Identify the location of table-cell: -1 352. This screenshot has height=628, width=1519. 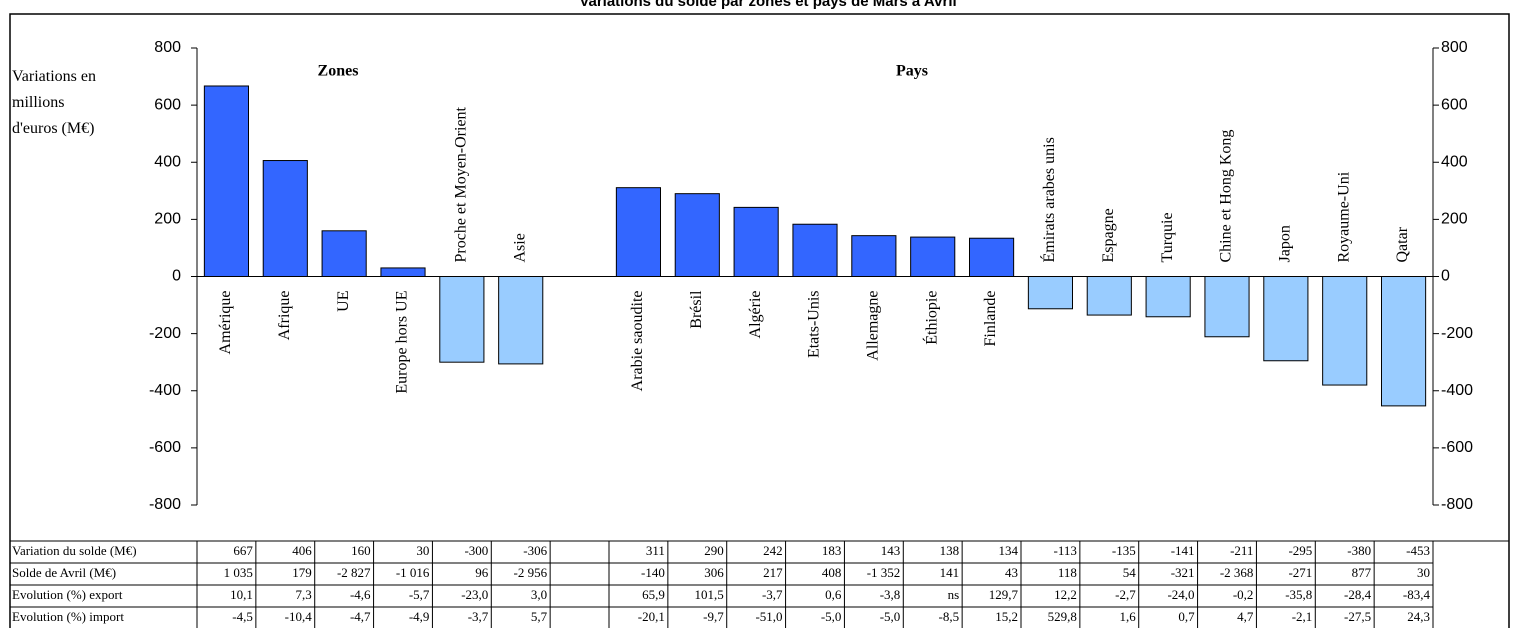
(884, 572).